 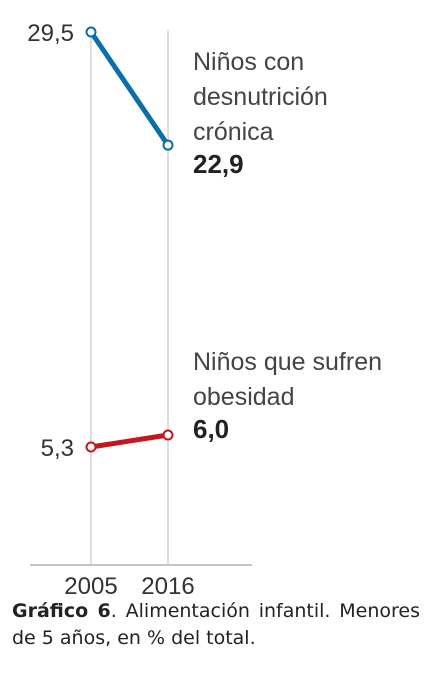 What do you see at coordinates (211, 429) in the screenshot?
I see `series-1-end-value: 6,0` at bounding box center [211, 429].